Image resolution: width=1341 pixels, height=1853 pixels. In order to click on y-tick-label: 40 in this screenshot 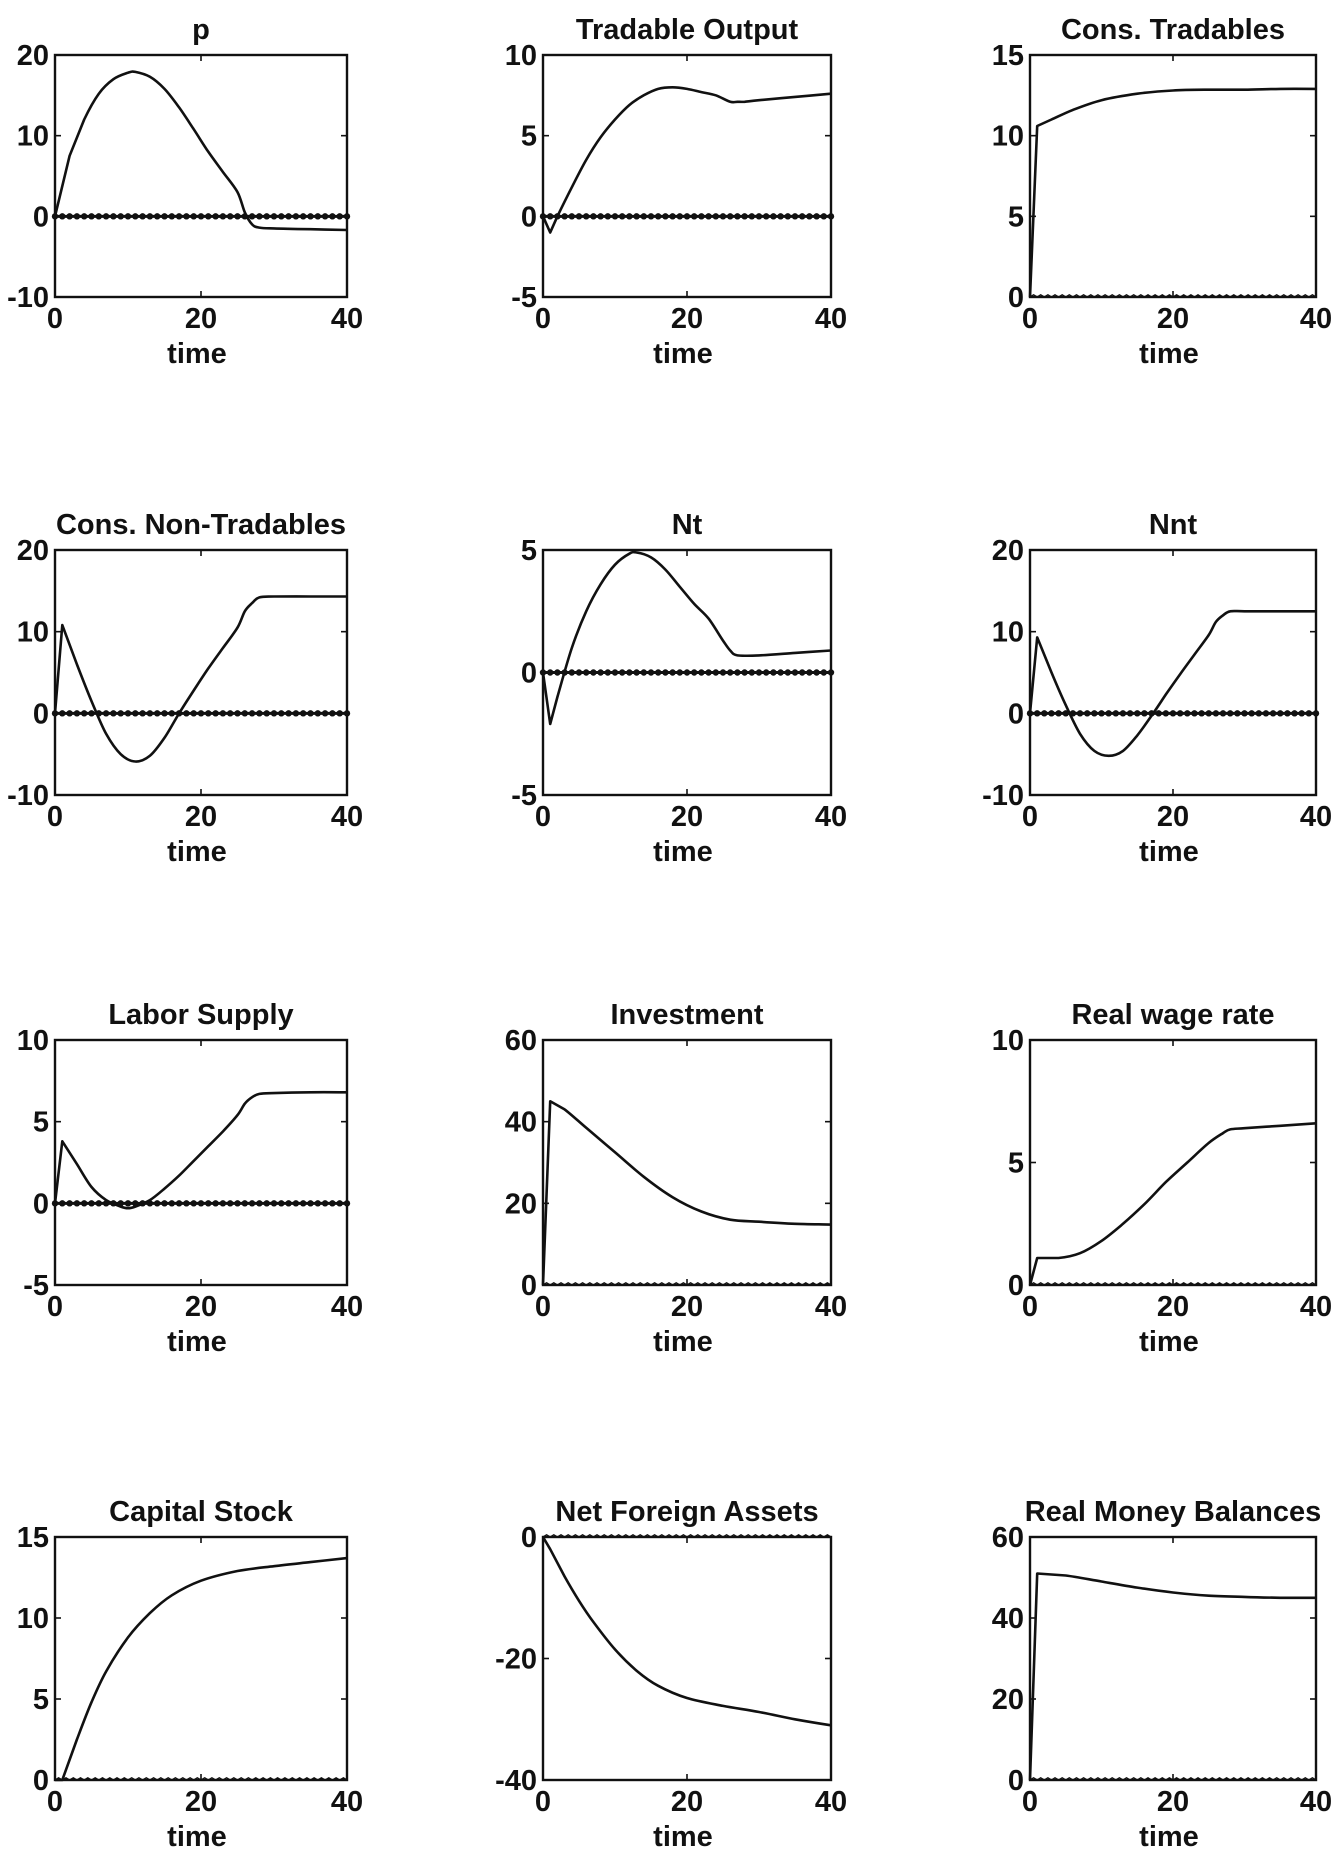, I will do `click(521, 1123)`.